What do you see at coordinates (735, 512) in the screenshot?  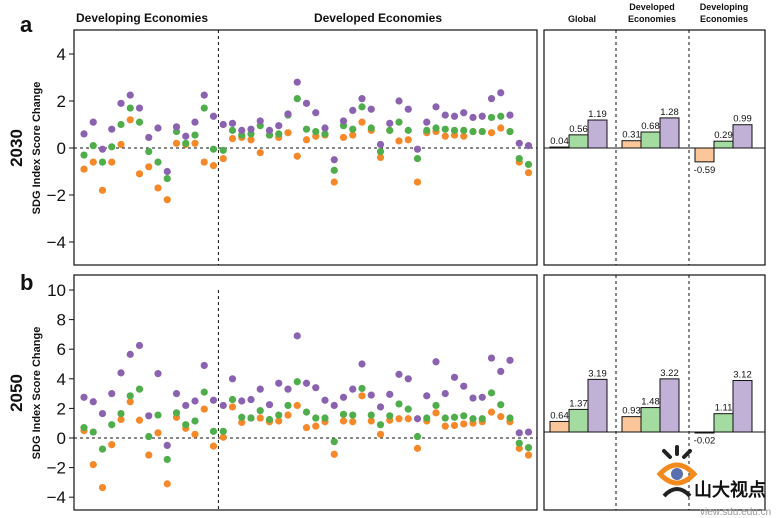 I see `watermark-url: view.sdu.edu.cn` at bounding box center [735, 512].